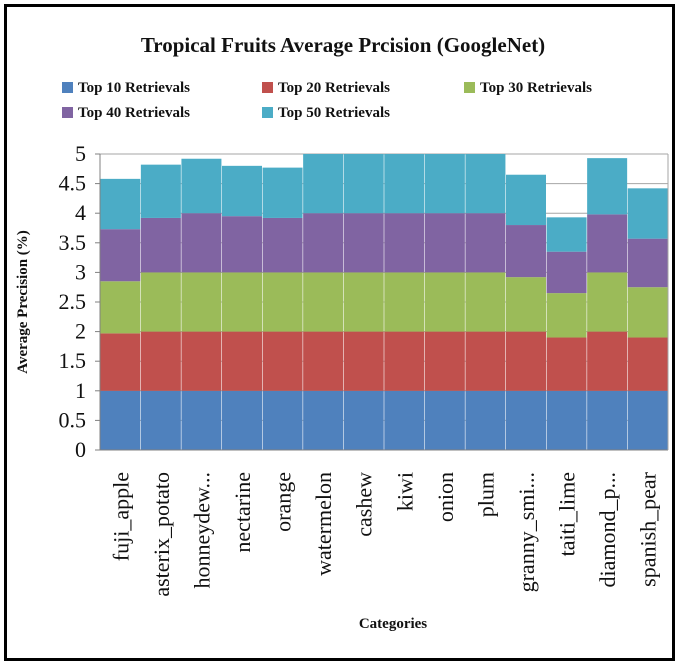  Describe the element at coordinates (161, 534) in the screenshot. I see `x-tick-label: asterix_potato` at that location.